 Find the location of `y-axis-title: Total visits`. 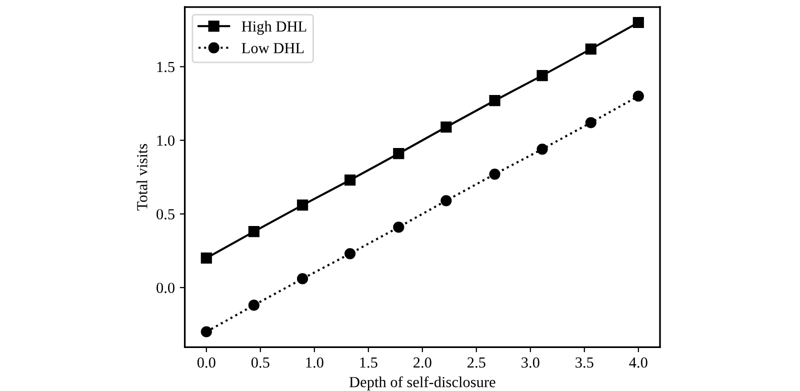

y-axis-title: Total visits is located at coordinates (142, 177).